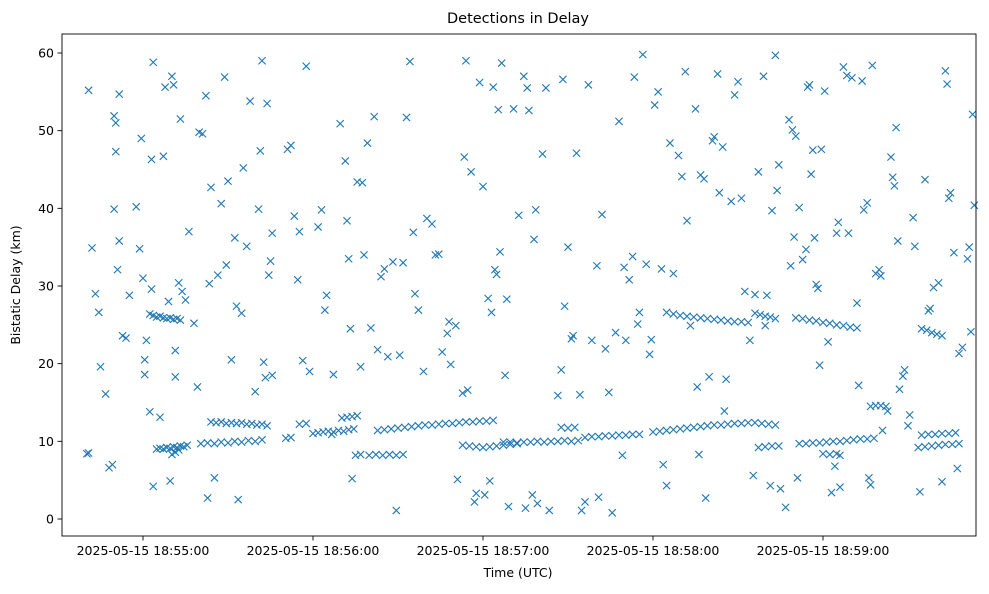 This screenshot has width=989, height=594. I want to click on y-axis-title: Bistatic Delay (km), so click(15, 284).